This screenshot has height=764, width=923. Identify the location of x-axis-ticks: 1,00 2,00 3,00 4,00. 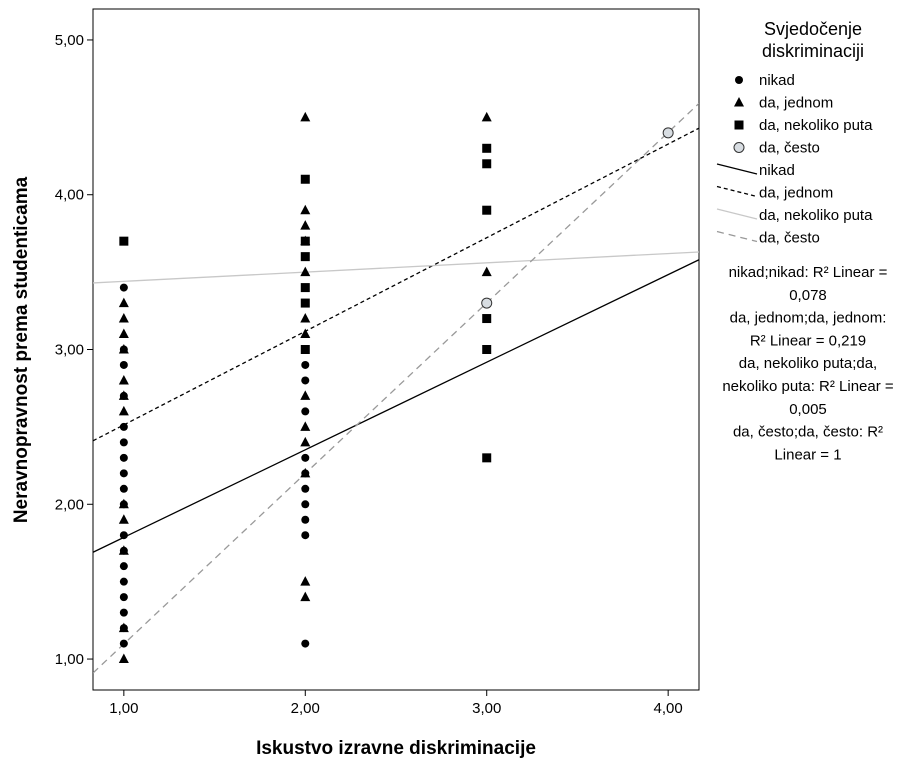
(396, 703).